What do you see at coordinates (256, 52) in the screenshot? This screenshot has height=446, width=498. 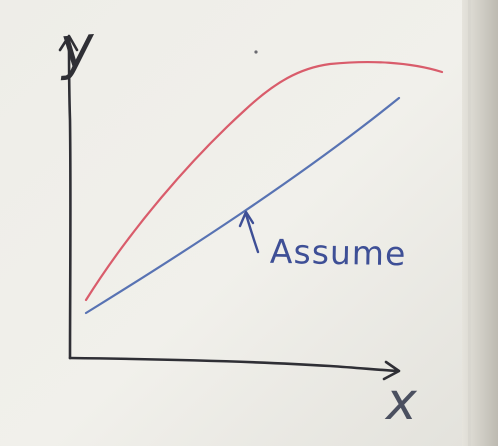 I see `stray-dot` at bounding box center [256, 52].